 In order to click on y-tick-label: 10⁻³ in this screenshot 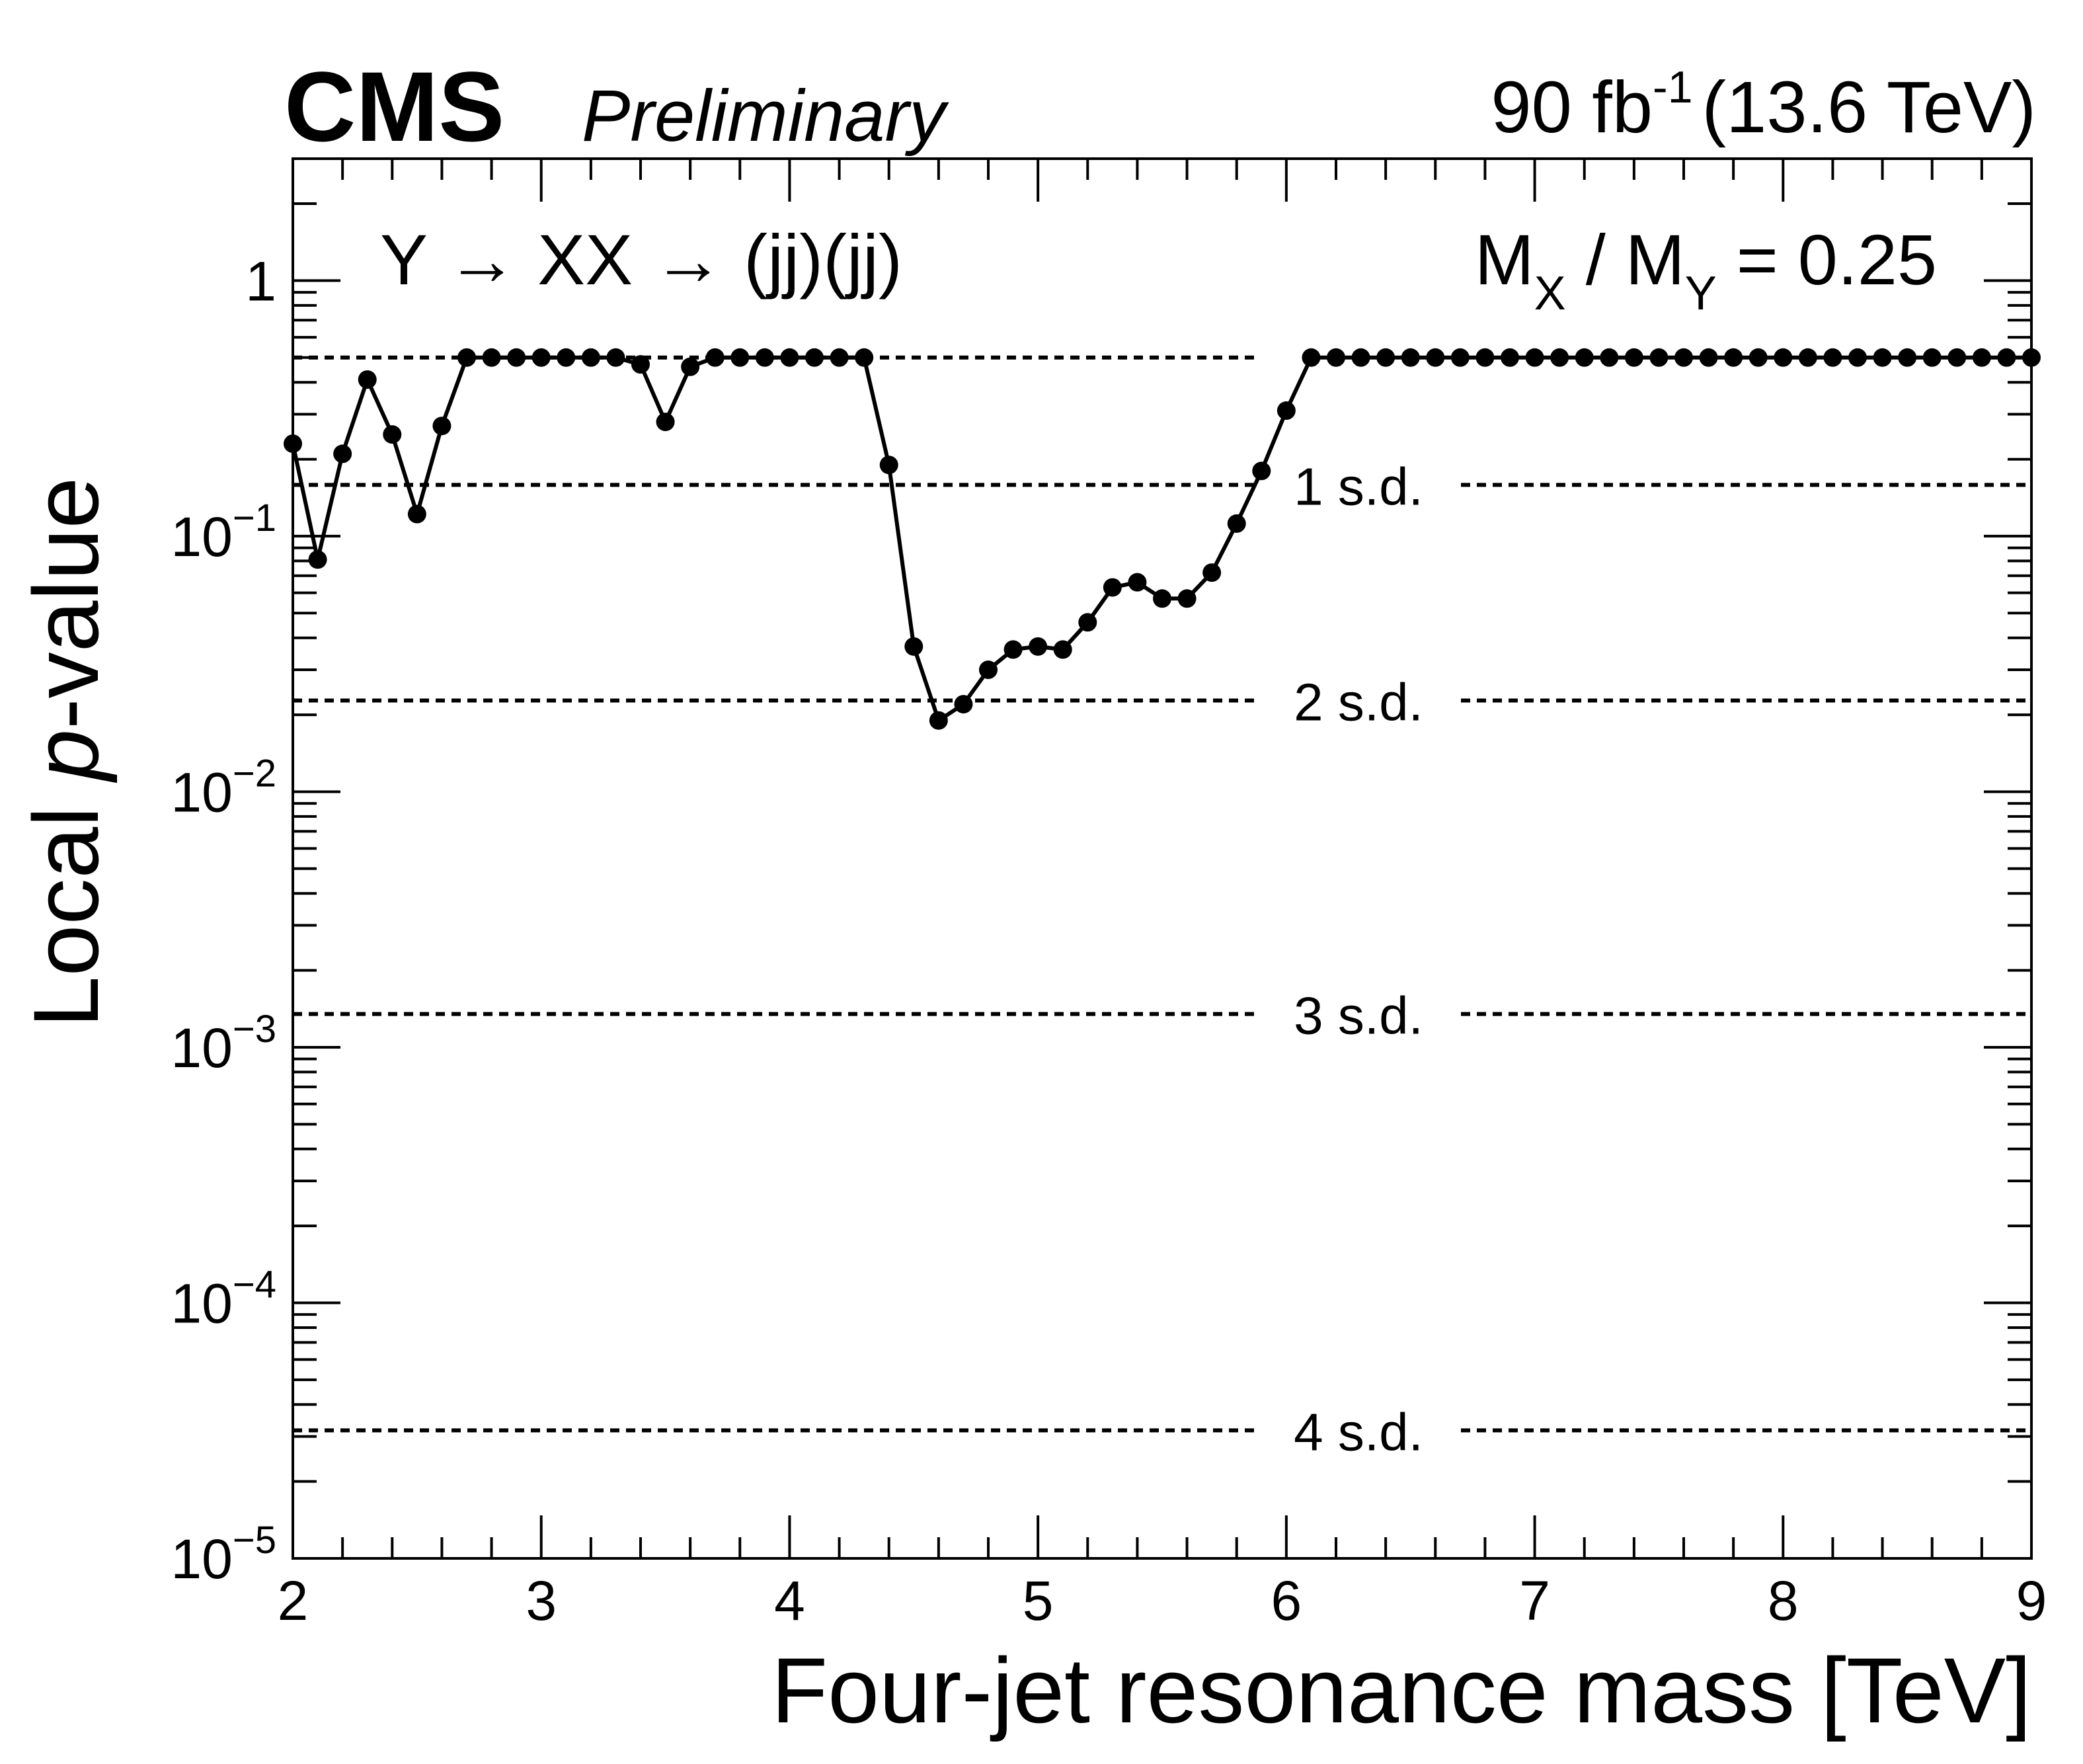, I will do `click(223, 1043)`.